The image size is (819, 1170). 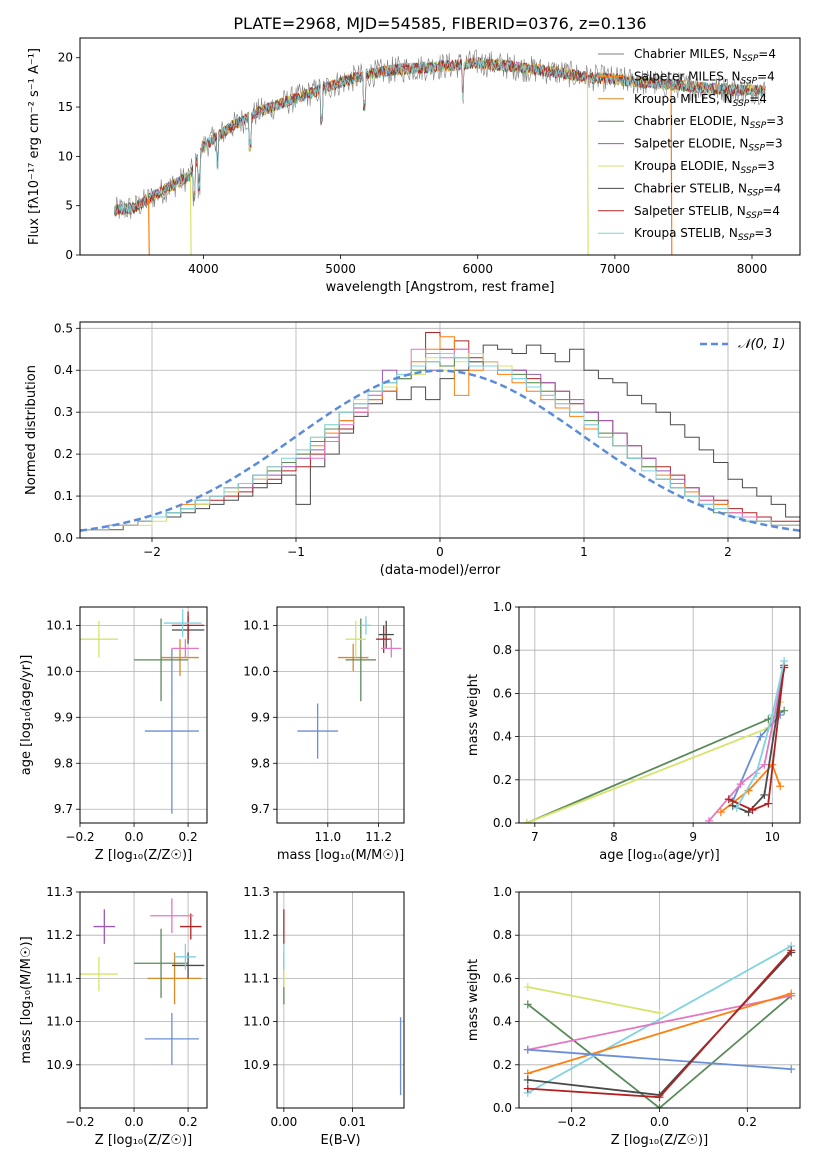 What do you see at coordinates (378, 837) in the screenshot?
I see `x-tick-label: 11.2` at bounding box center [378, 837].